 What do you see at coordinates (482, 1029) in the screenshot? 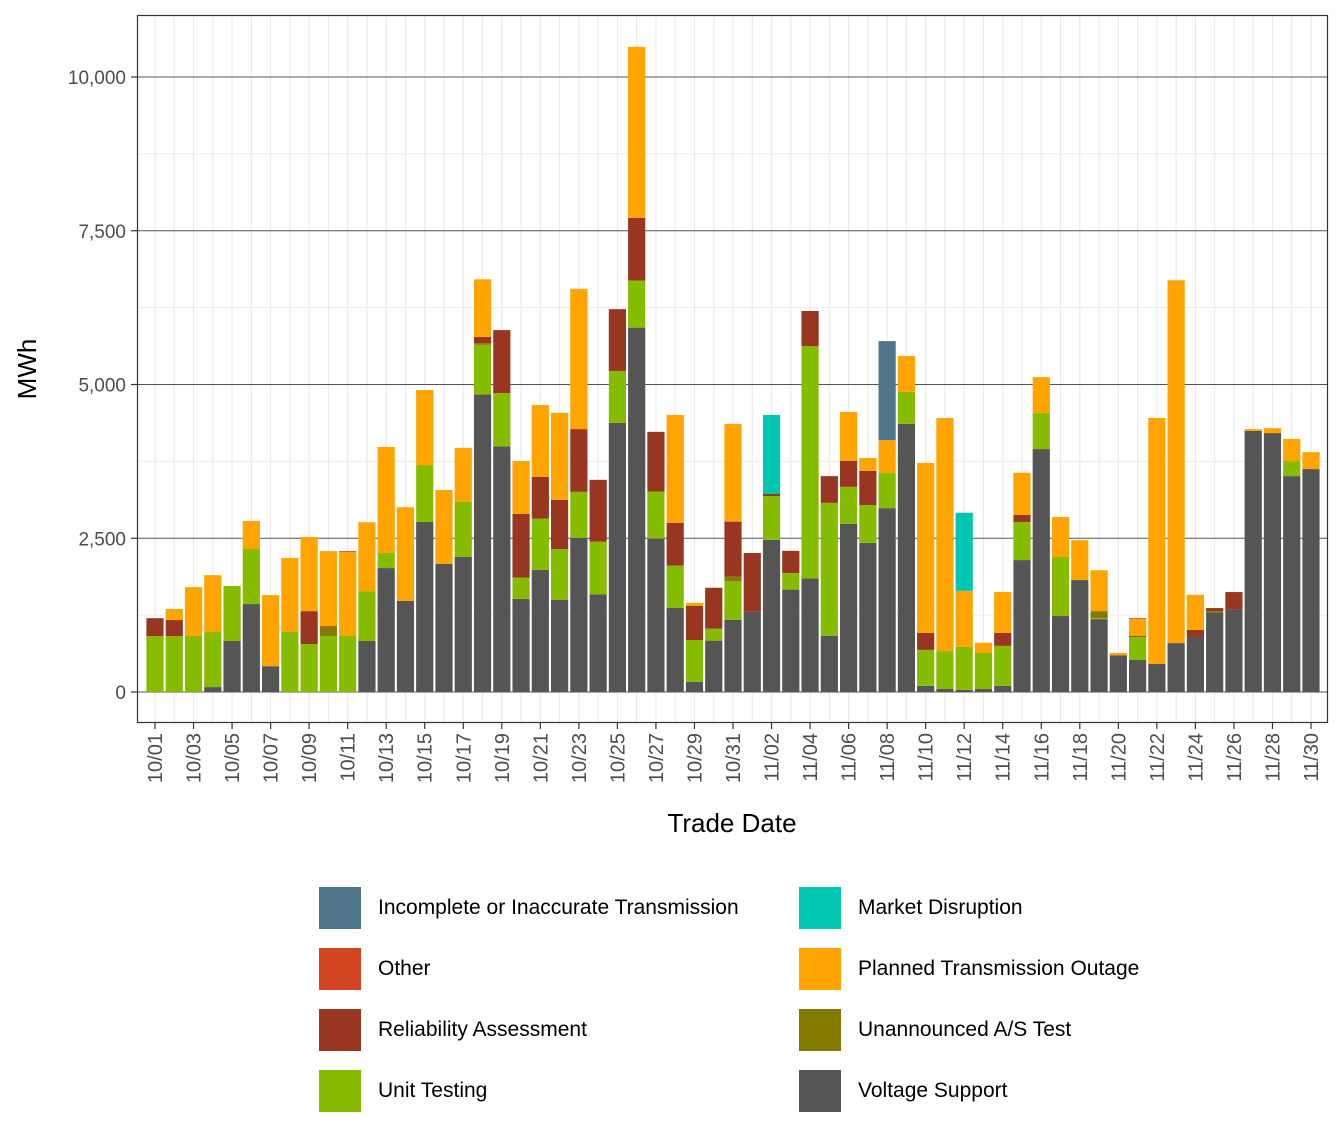
I see `legend-label: Reliability Assessment` at bounding box center [482, 1029].